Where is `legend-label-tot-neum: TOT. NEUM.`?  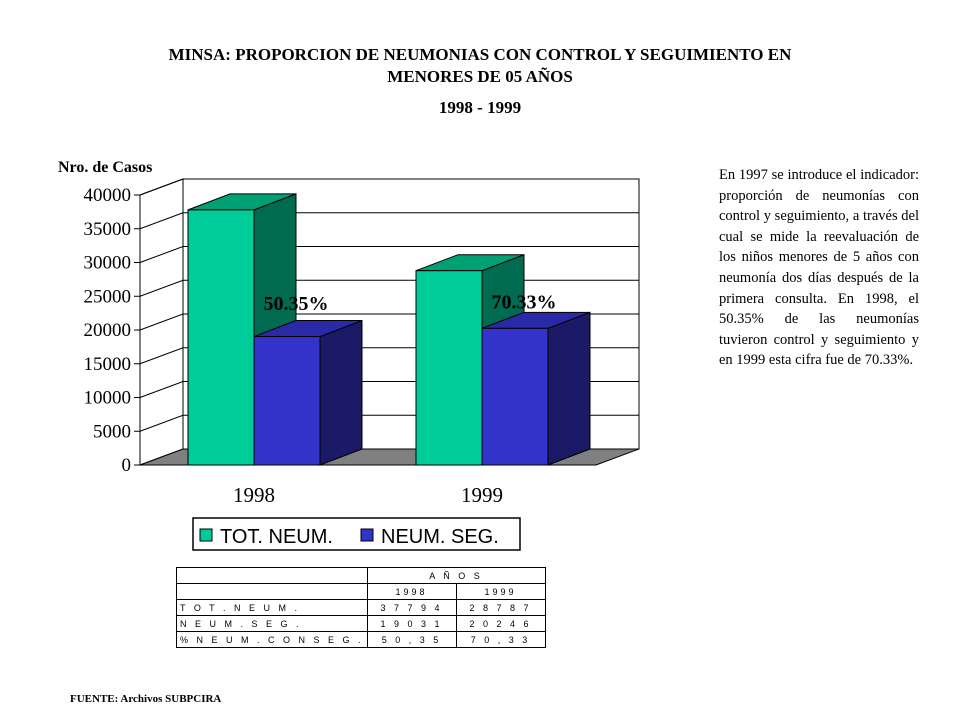 legend-label-tot-neum: TOT. NEUM. is located at coordinates (276, 537).